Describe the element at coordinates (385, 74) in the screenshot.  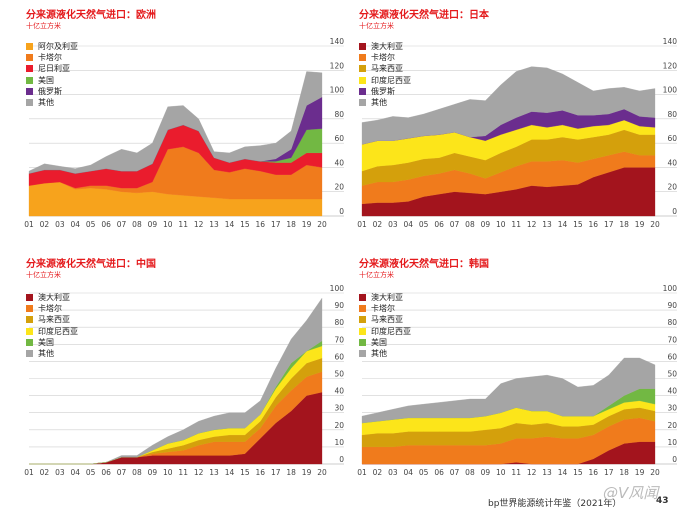
I see `legend: 澳大利亚 卡塔尔 马来西亚 印度尼西亚 俄罗斯 其他` at that location.